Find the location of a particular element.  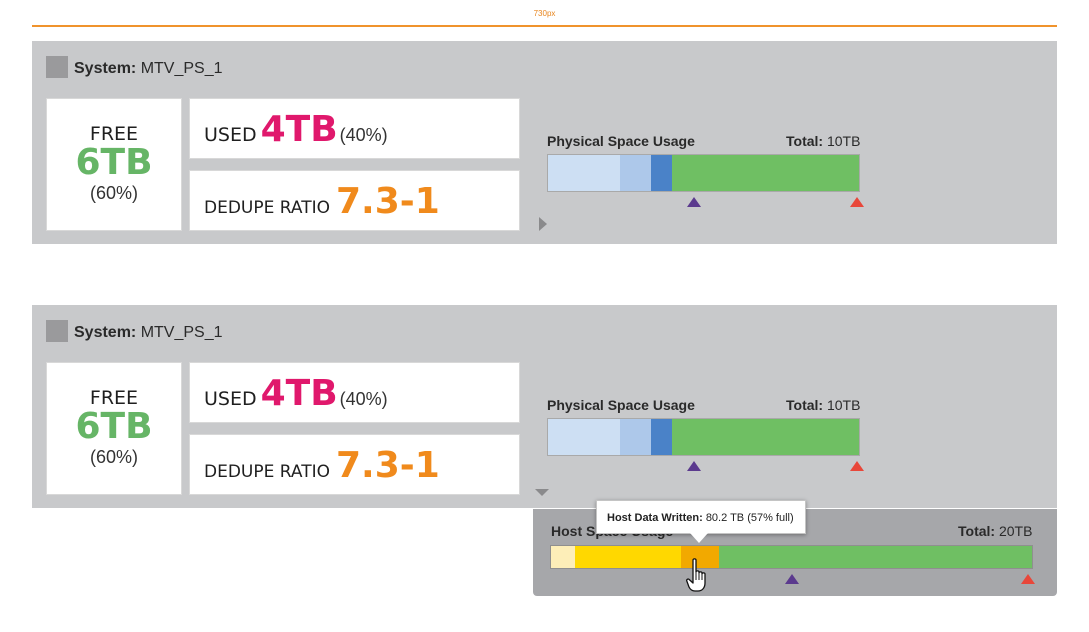

host-total-label: Total: is located at coordinates (977, 531).